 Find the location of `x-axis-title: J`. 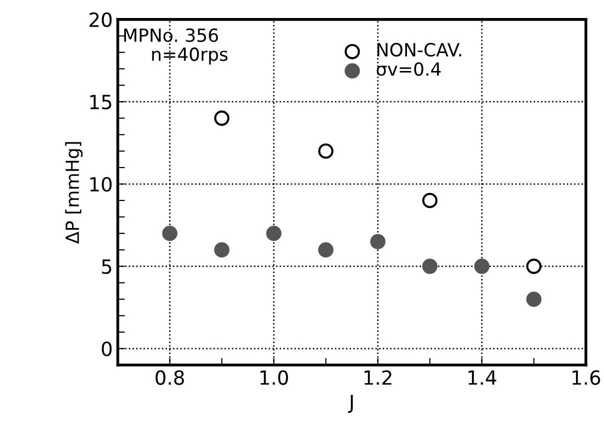

x-axis-title: J is located at coordinates (350, 403).